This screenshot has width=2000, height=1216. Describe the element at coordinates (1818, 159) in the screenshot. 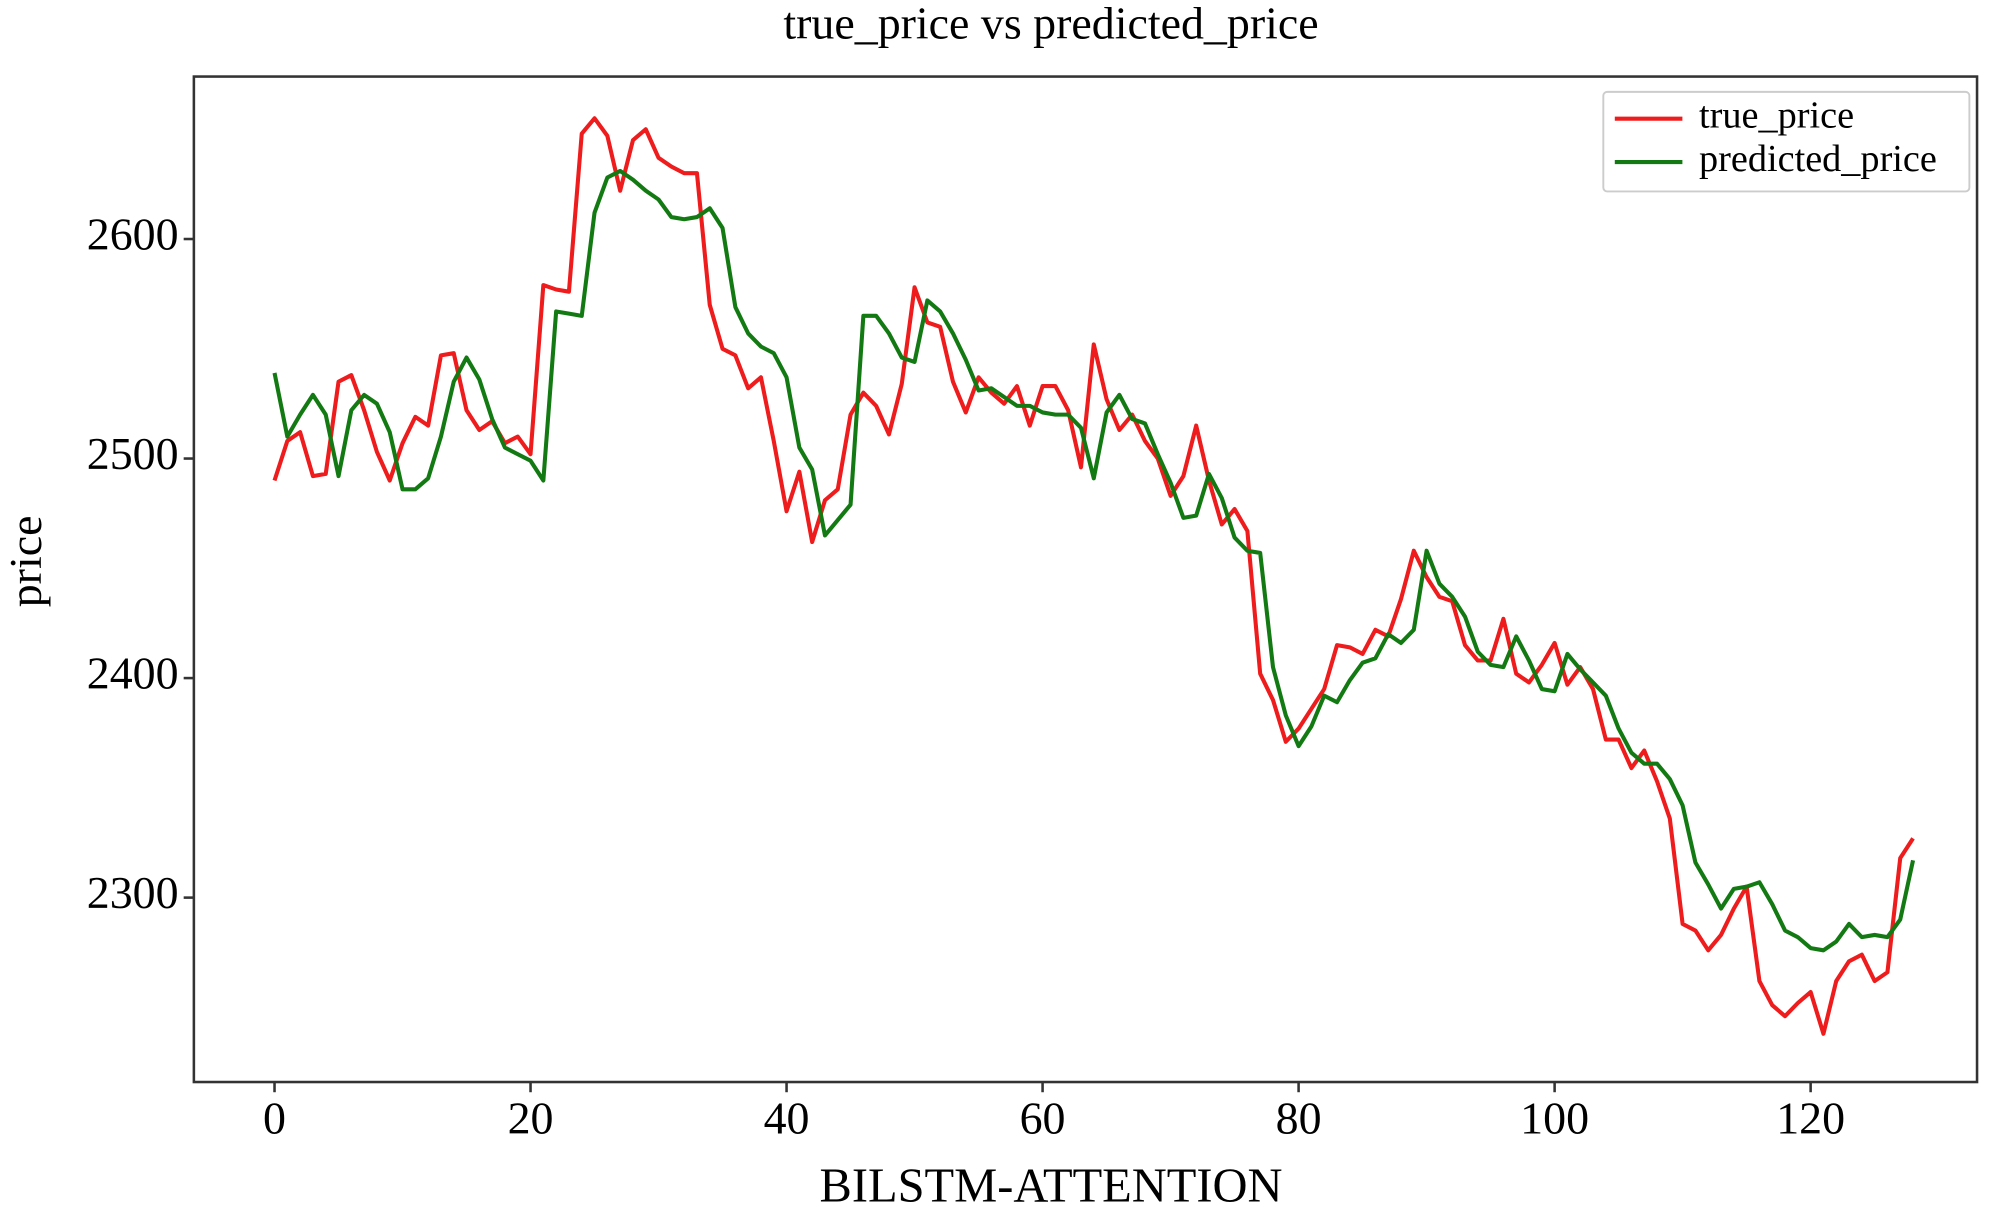

I see `legend-label: predicted_price` at that location.